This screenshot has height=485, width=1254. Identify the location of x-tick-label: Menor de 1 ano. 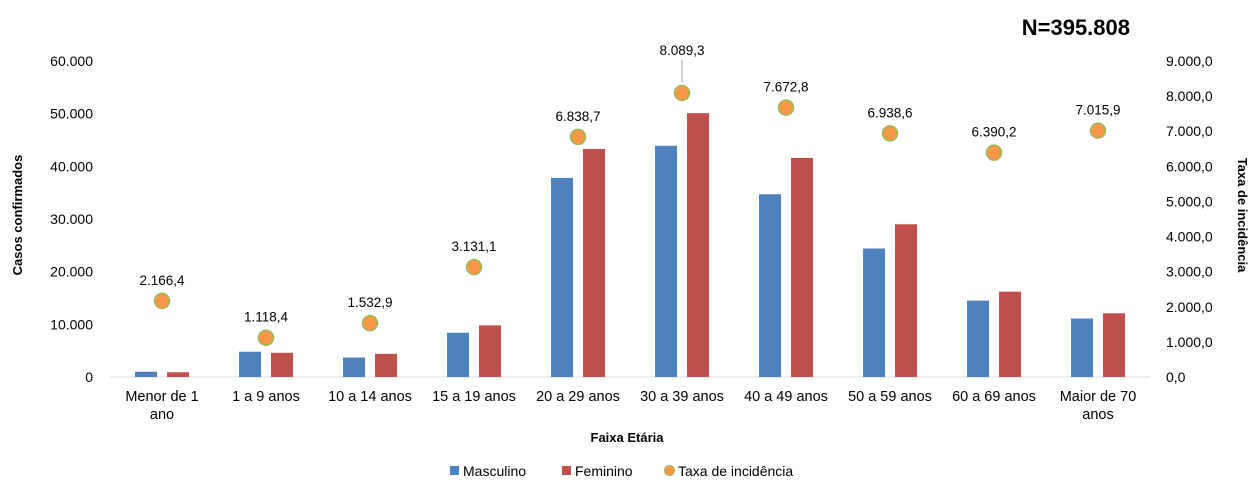
(161, 406).